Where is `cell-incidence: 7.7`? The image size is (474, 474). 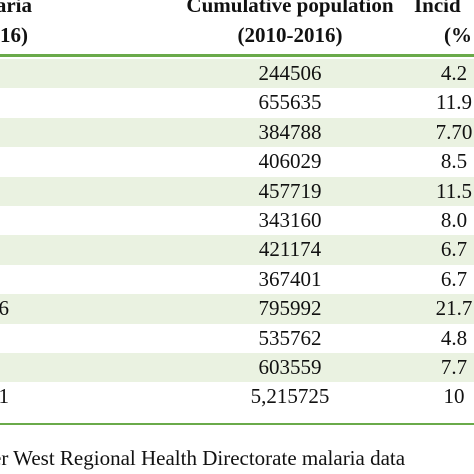
cell-incidence: 7.7 is located at coordinates (454, 367).